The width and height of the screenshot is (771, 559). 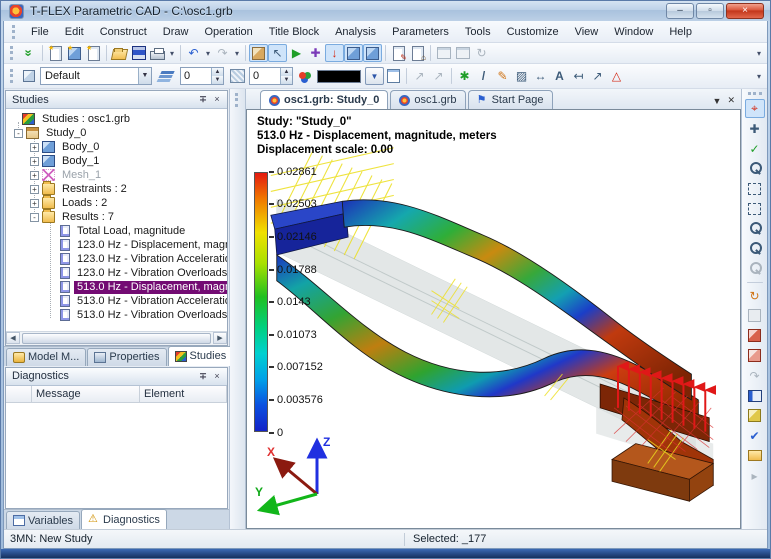 What do you see at coordinates (502, 76) in the screenshot?
I see `sketch-button: ✎` at bounding box center [502, 76].